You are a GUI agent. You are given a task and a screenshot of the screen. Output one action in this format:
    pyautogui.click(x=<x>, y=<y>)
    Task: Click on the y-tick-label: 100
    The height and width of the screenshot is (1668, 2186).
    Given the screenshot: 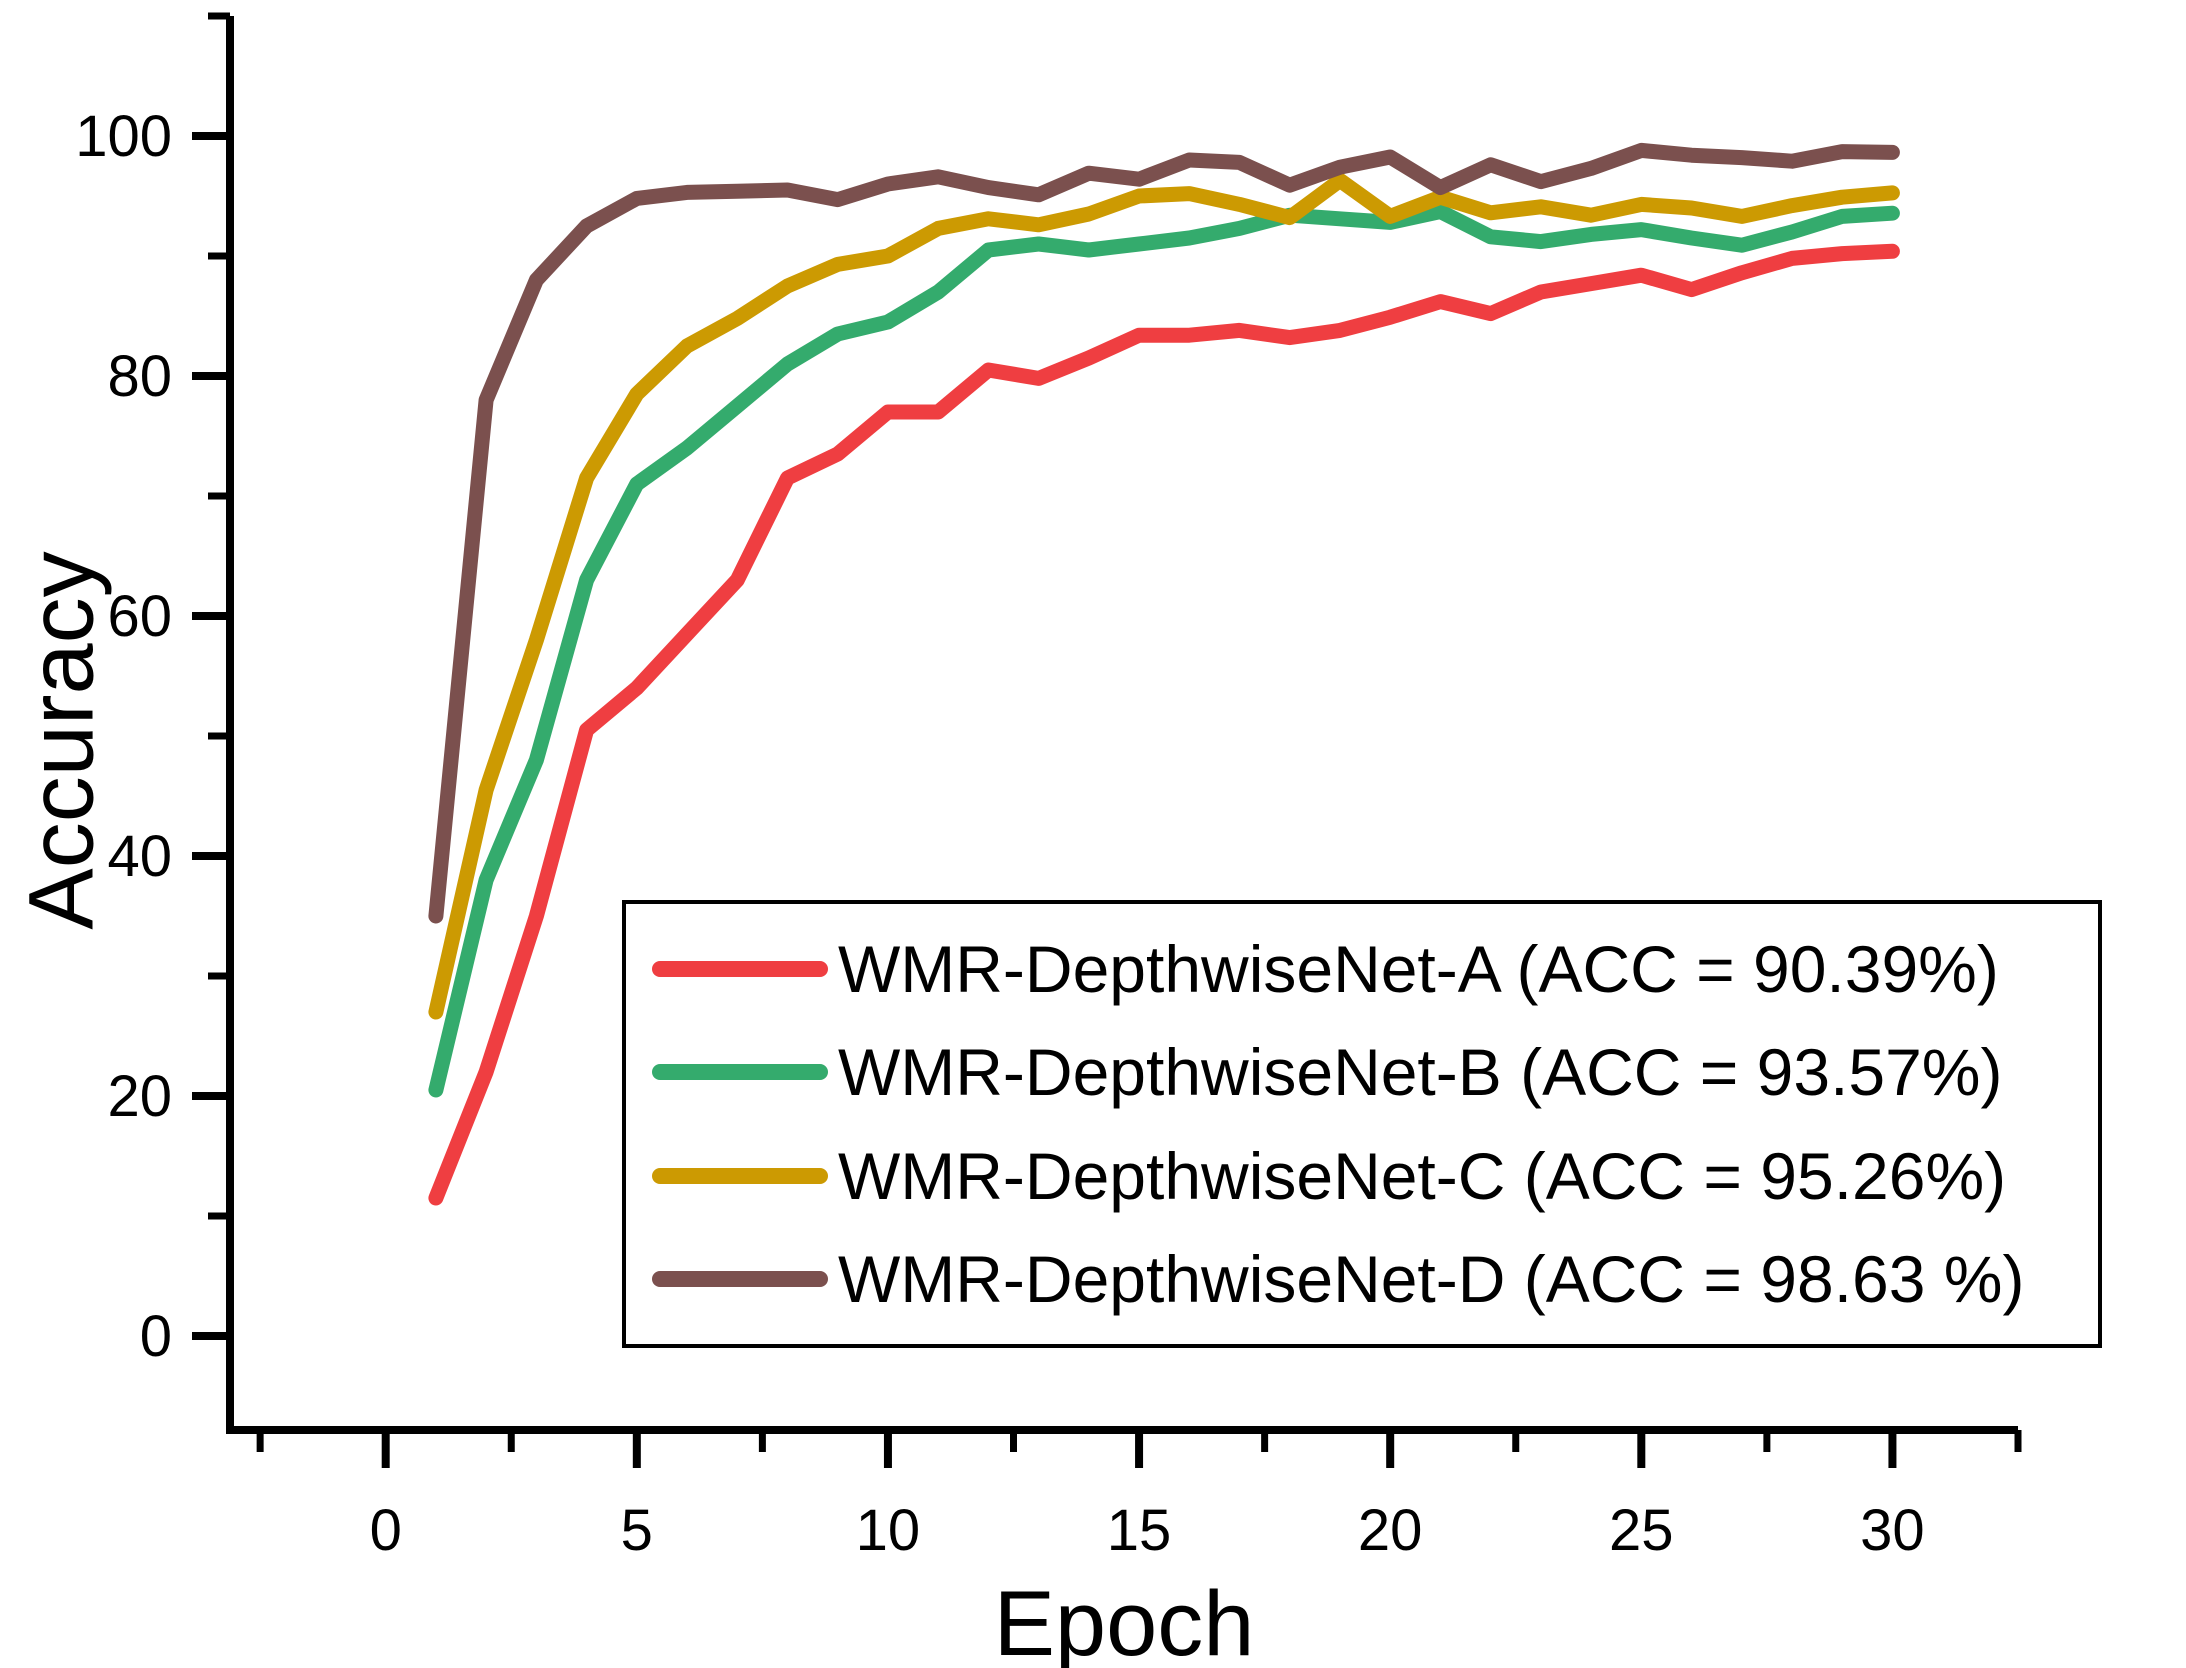 What is the action you would take?
    pyautogui.click(x=123, y=136)
    